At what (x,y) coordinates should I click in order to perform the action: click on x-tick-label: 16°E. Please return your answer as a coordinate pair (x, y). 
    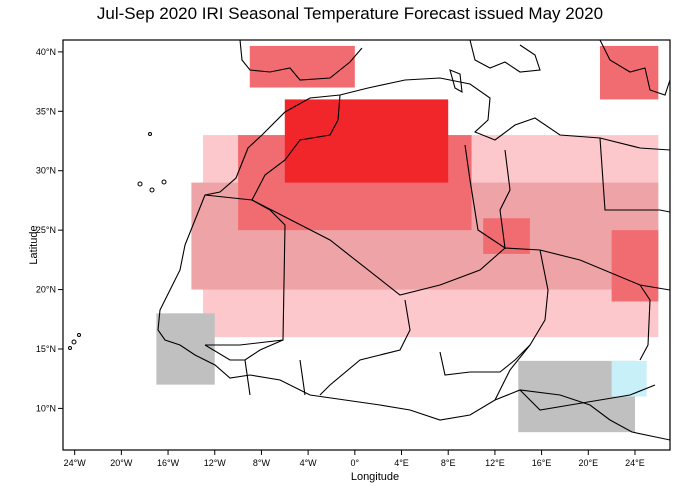
    Looking at the image, I should click on (542, 463).